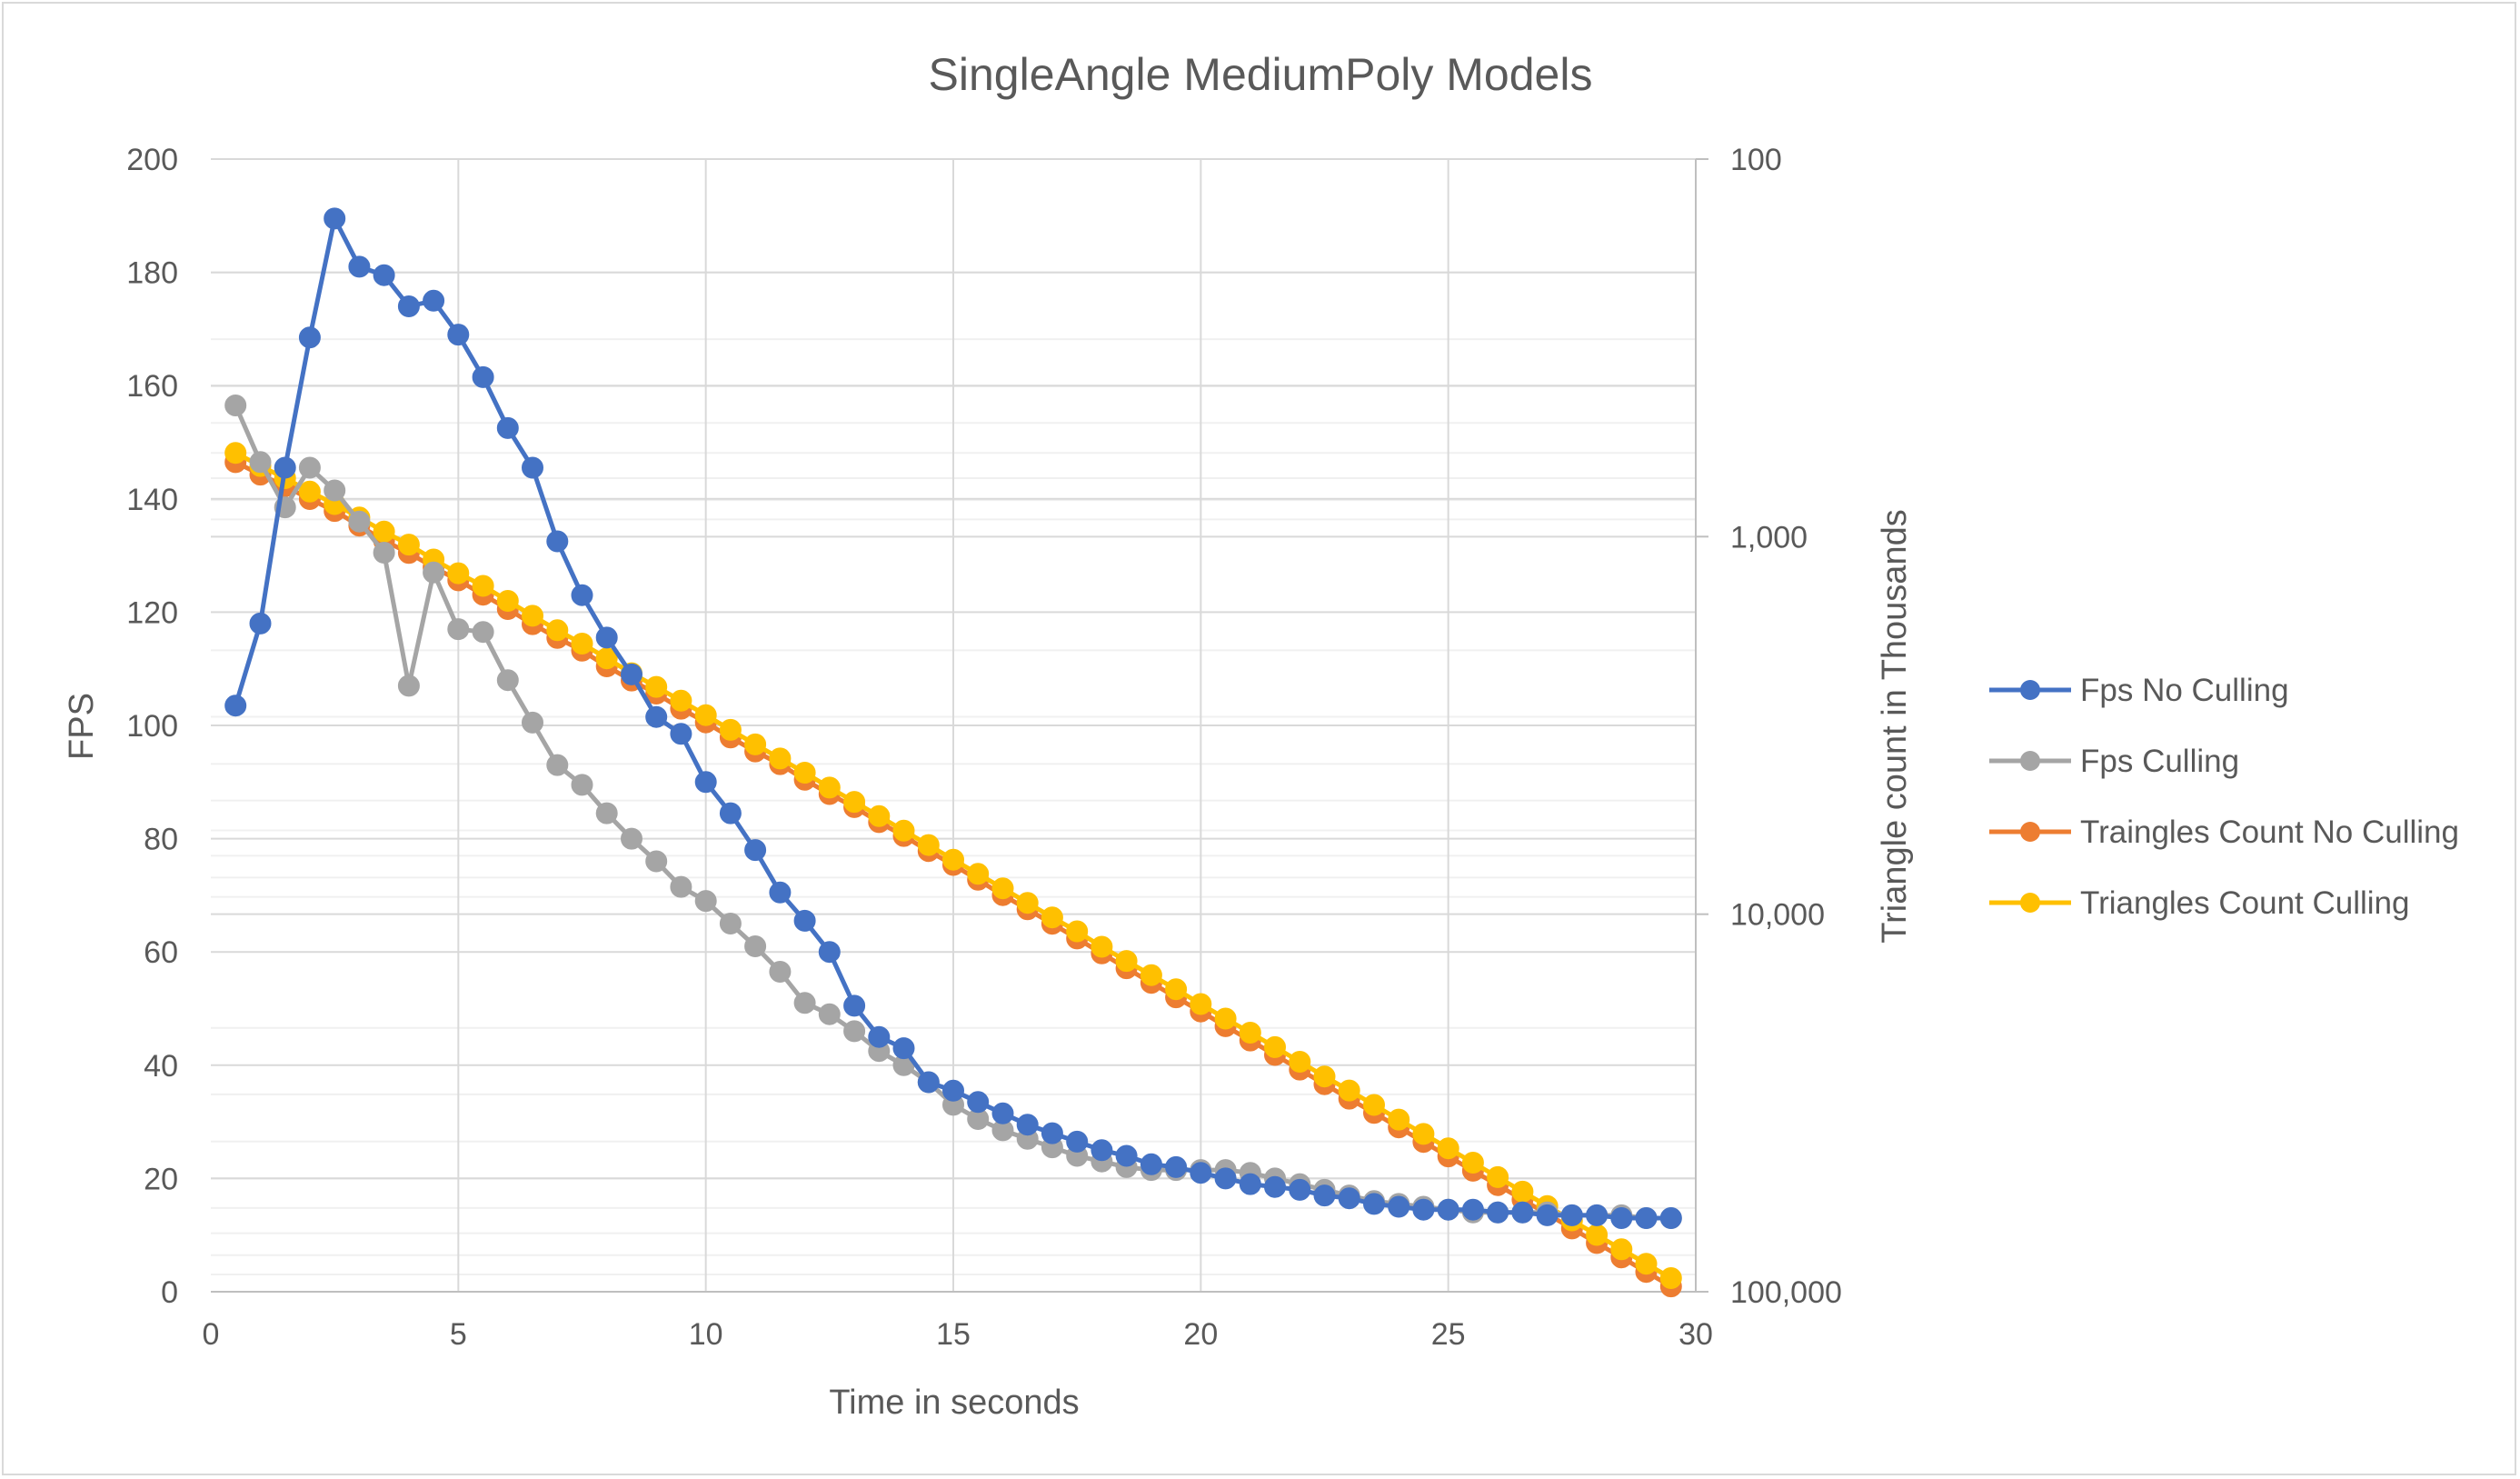  Describe the element at coordinates (2199, 903) in the screenshot. I see `legend-item: Triangles Count Culling` at that location.